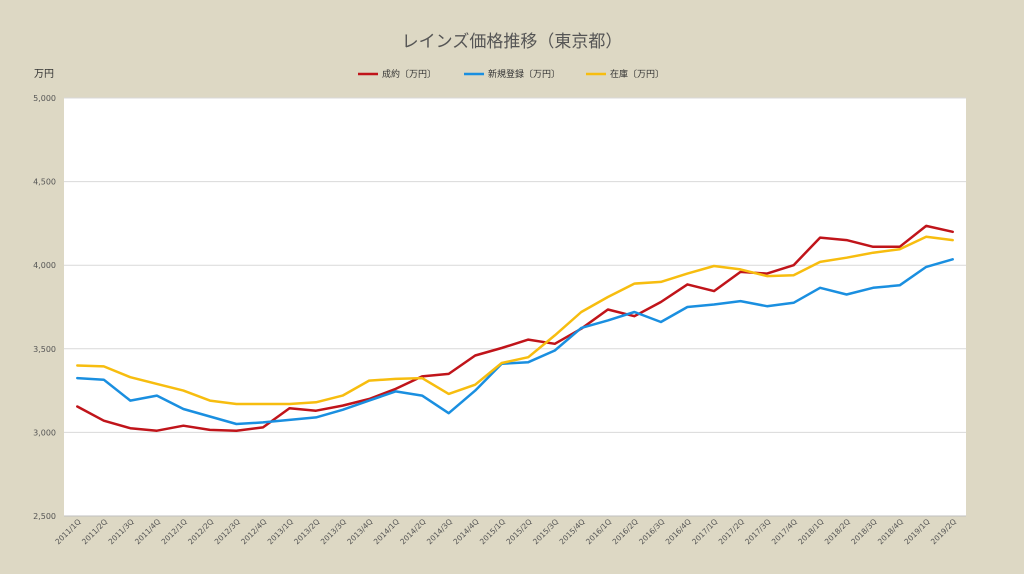 The image size is (1024, 574). I want to click on x-tick-label: 2012/2Q, so click(200, 531).